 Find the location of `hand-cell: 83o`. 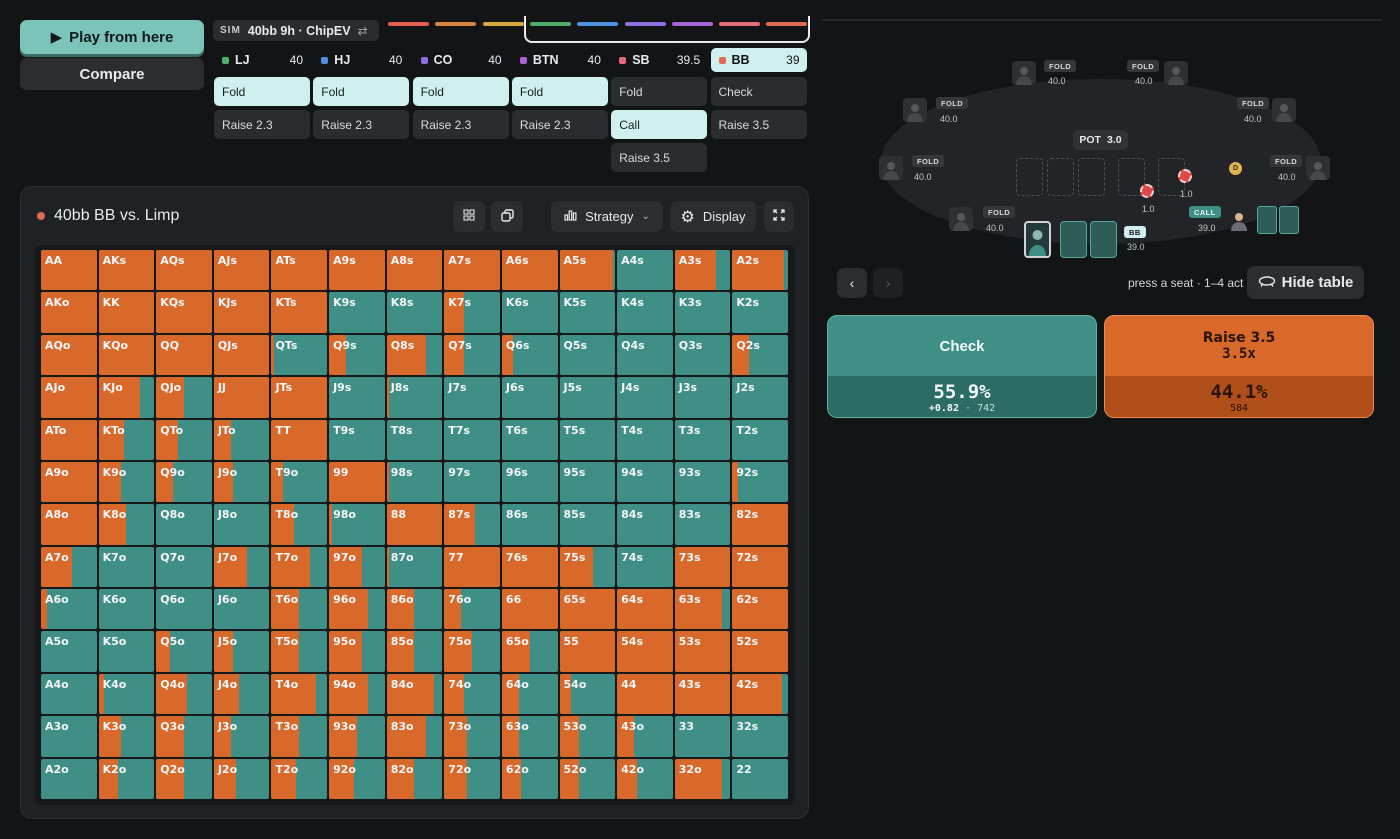

hand-cell: 83o is located at coordinates (414, 736).